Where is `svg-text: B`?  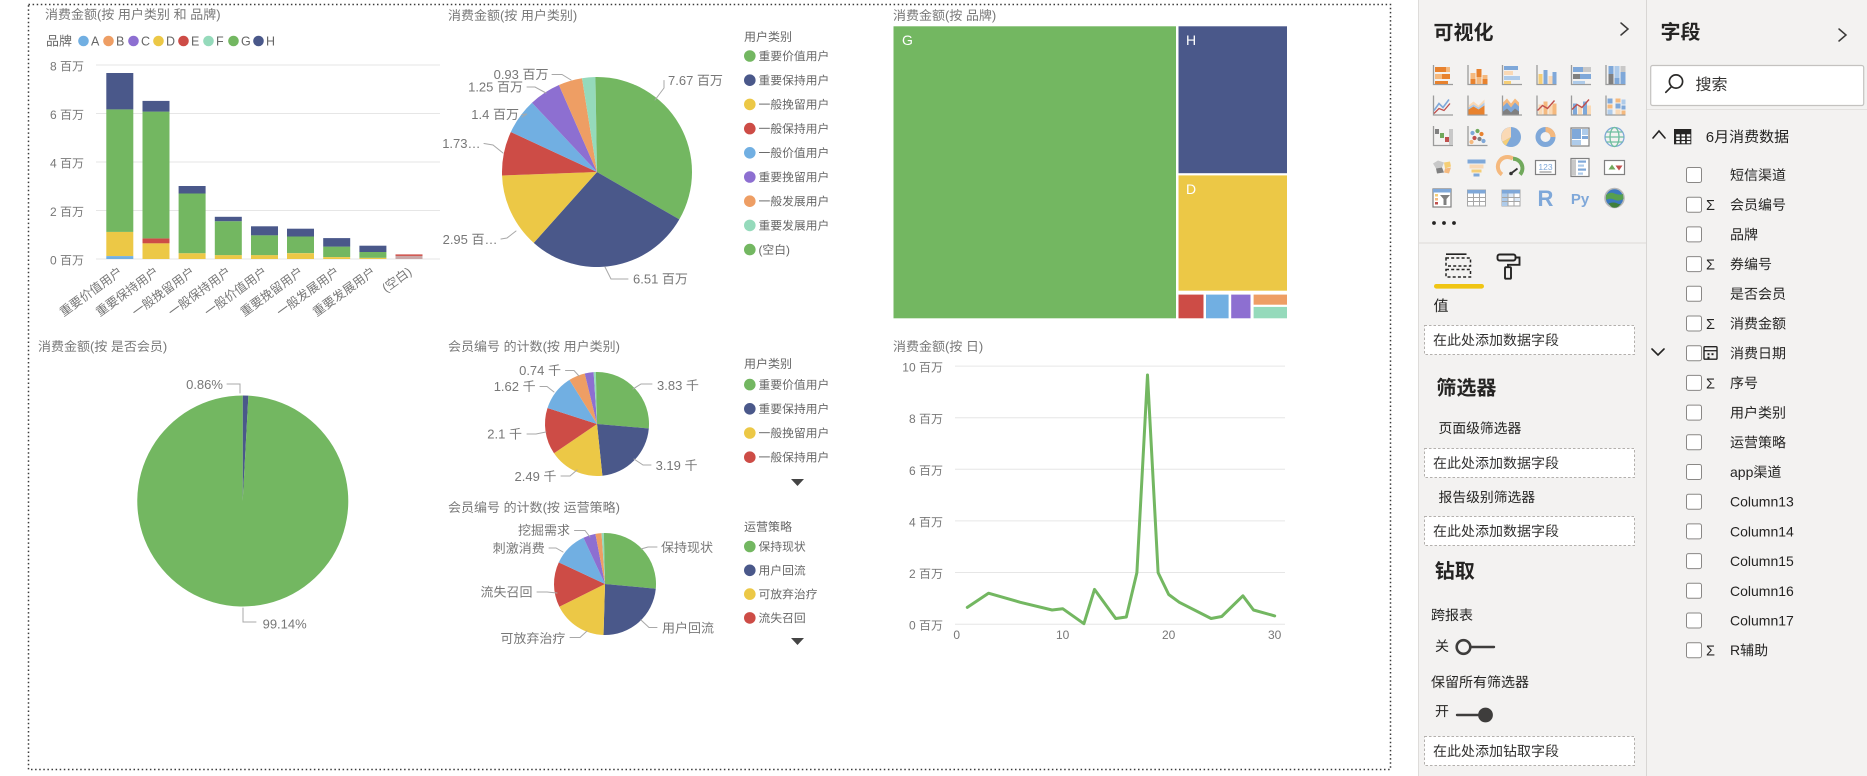
svg-text: B is located at coordinates (120, 42).